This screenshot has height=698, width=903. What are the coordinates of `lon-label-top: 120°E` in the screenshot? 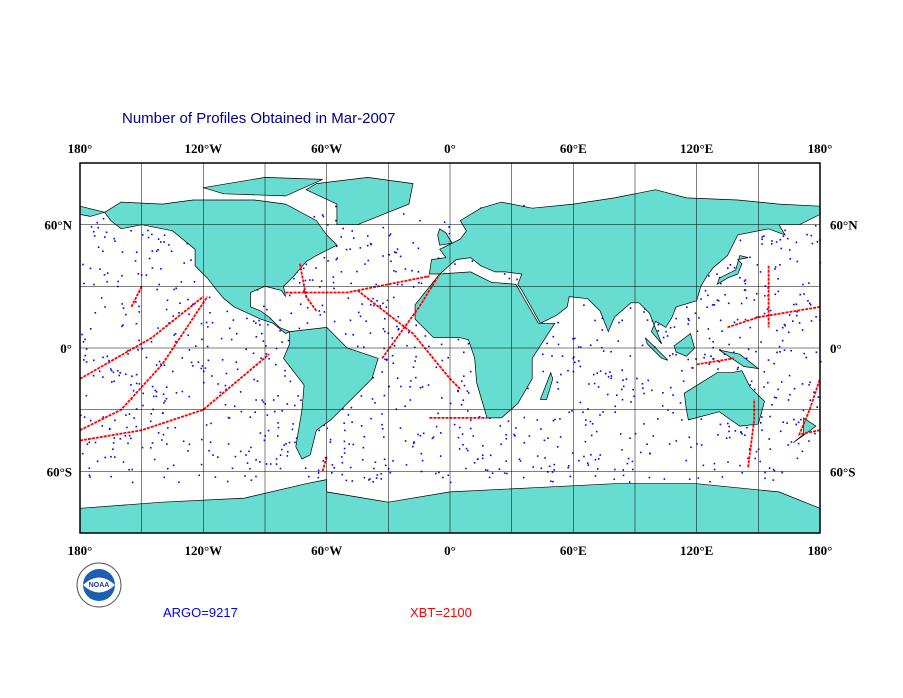 It's located at (696, 148).